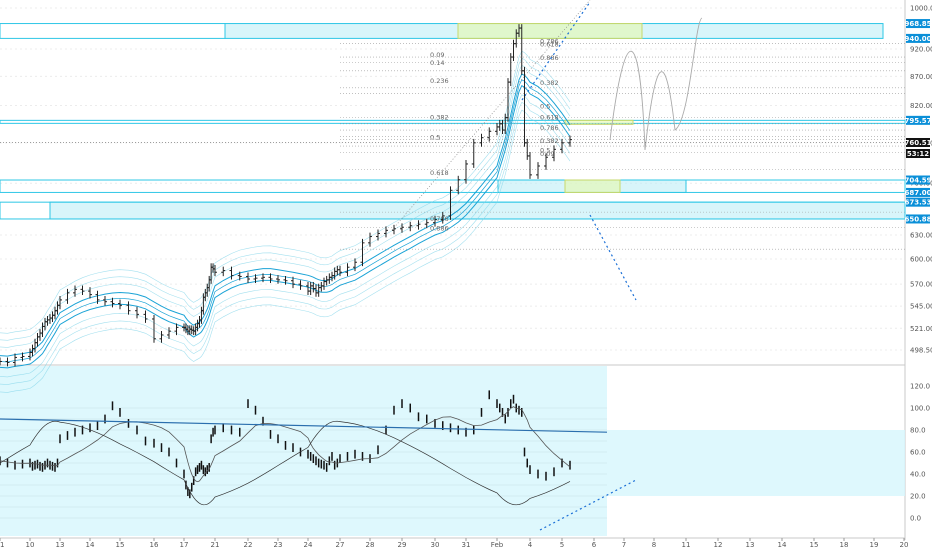 The image size is (932, 554). What do you see at coordinates (686, 545) in the screenshot?
I see `time-tick-label: 11` at bounding box center [686, 545].